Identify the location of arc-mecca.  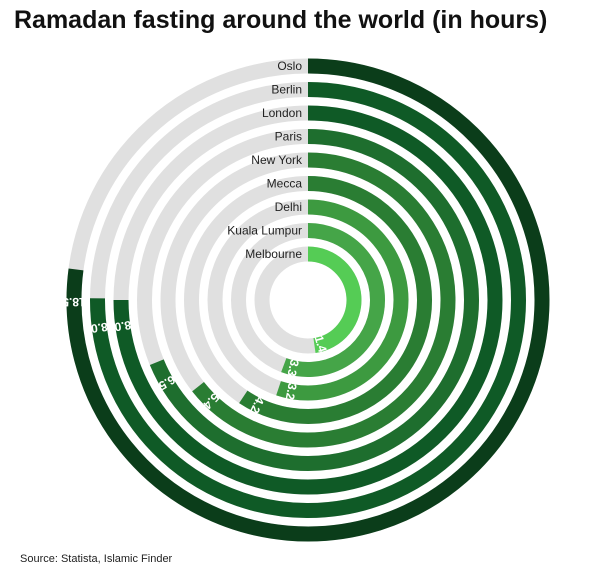
(335, 300).